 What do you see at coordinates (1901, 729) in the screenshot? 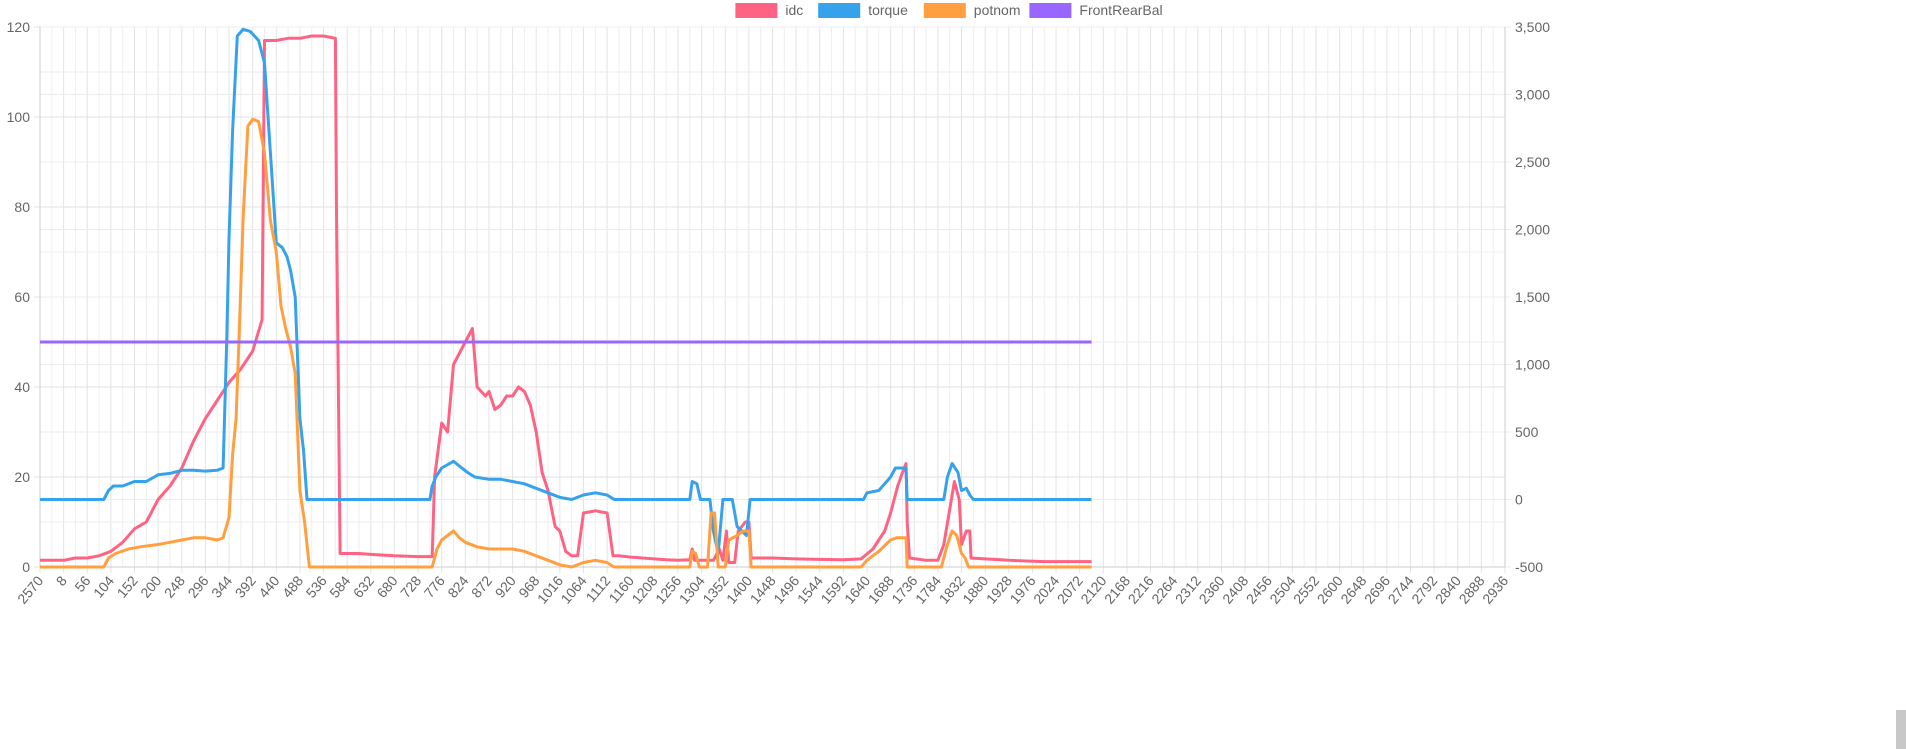
I see `scrollbar-thumb` at bounding box center [1901, 729].